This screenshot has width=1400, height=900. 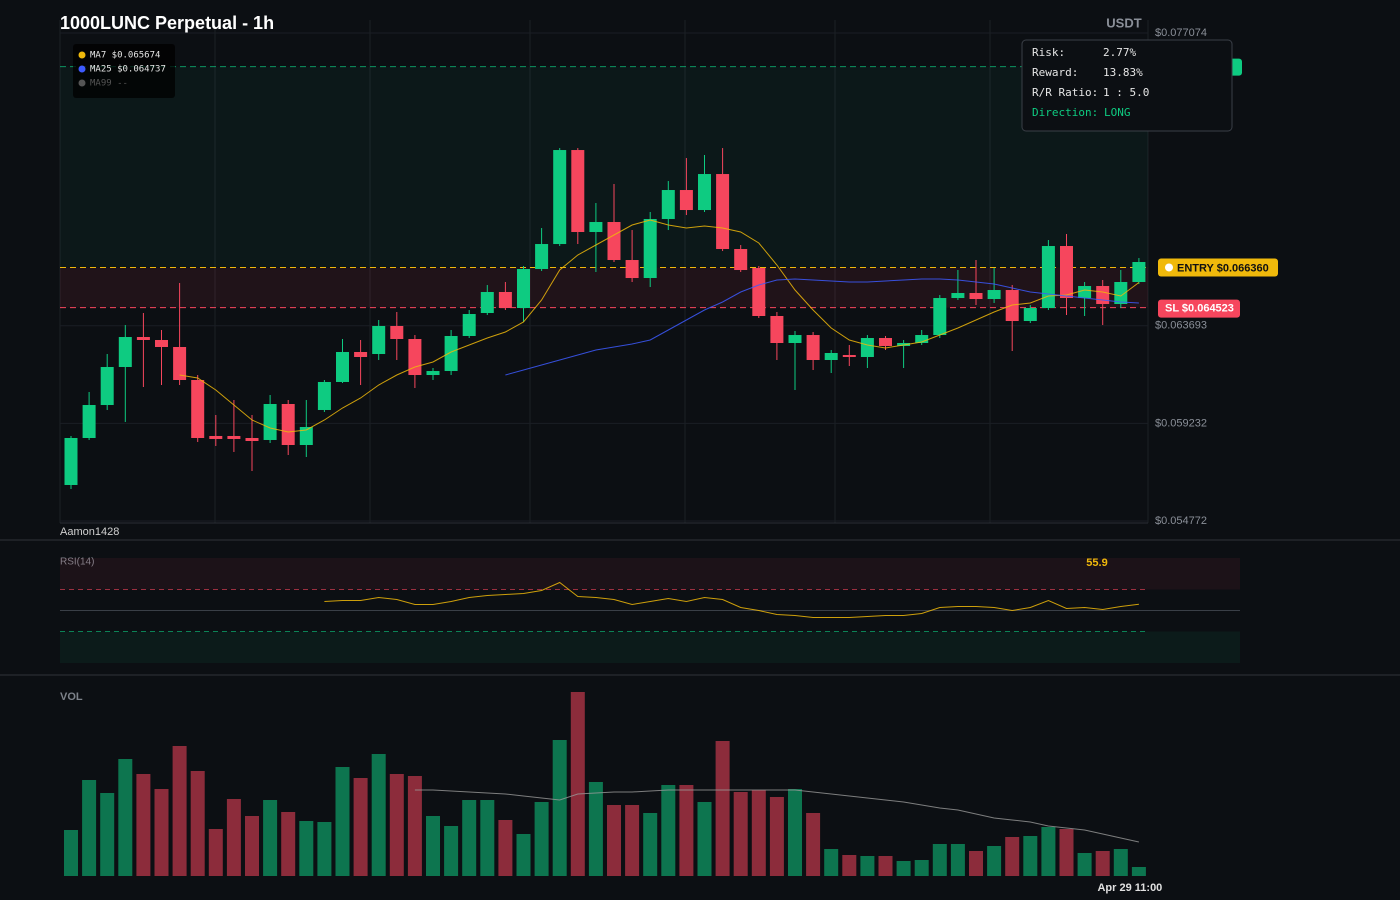 I want to click on rsi-oversold-zone, so click(x=650, y=647).